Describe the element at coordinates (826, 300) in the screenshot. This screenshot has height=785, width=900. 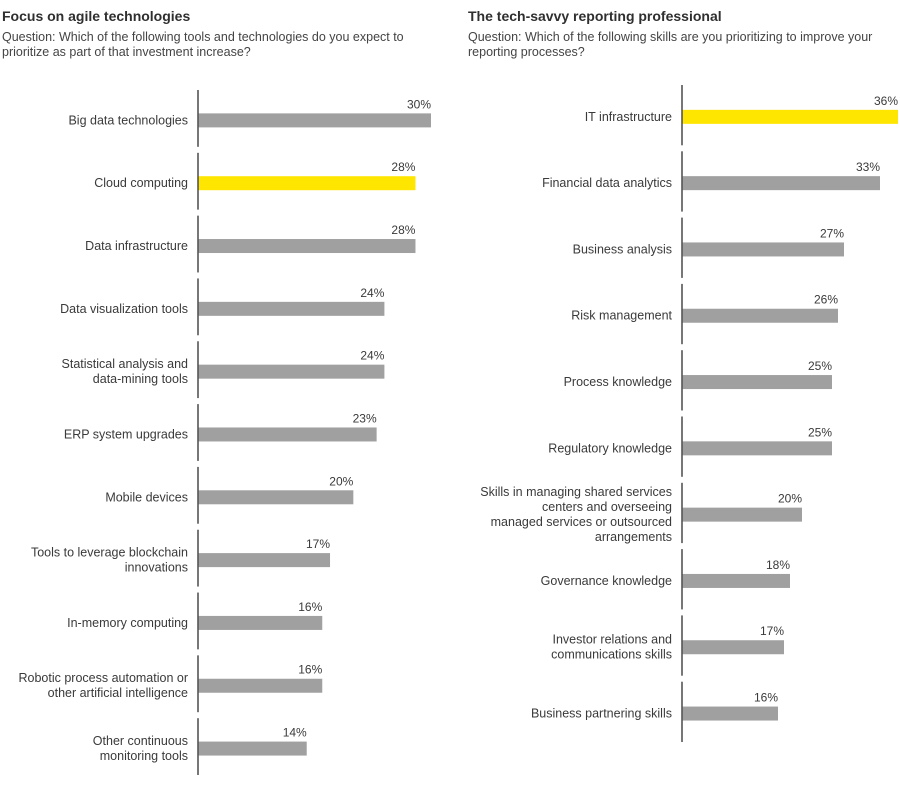
I see `right-bar-value-label: 26%` at that location.